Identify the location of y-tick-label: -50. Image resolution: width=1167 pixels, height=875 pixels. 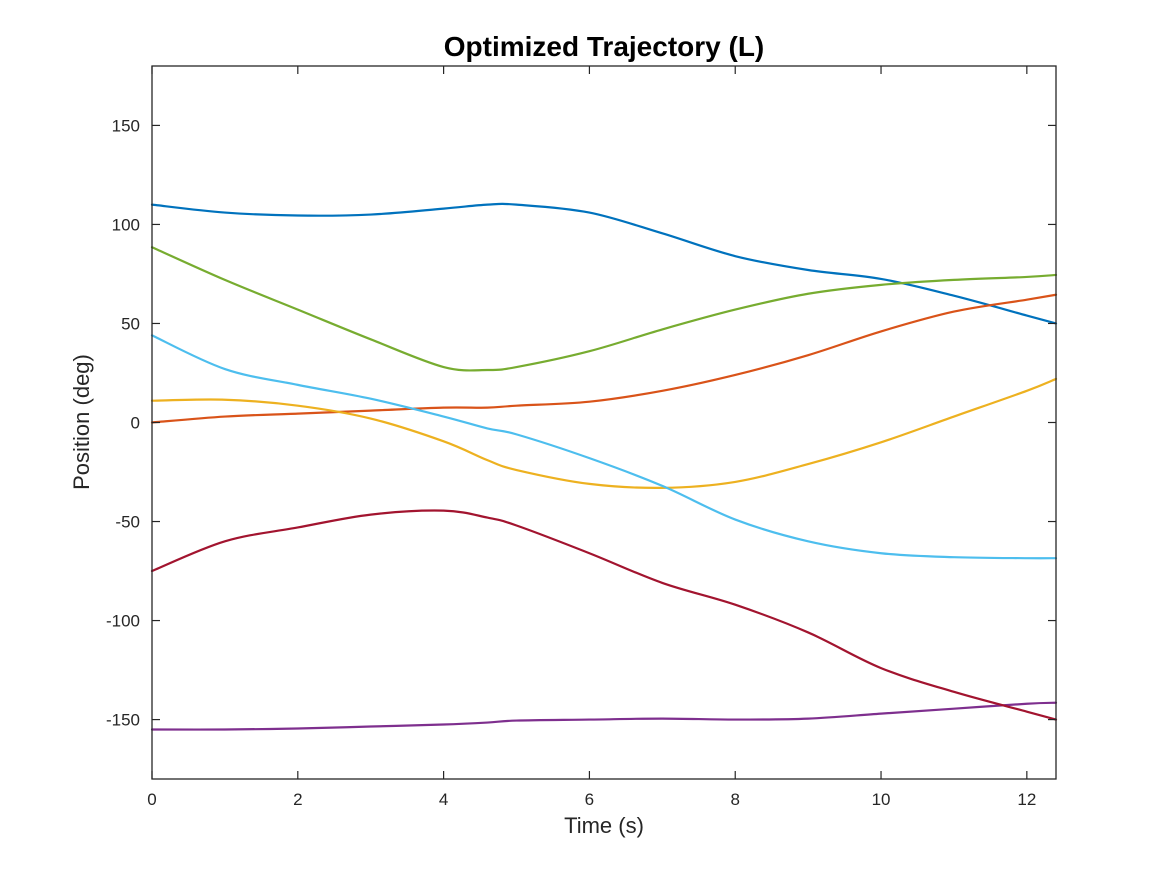
(127, 522).